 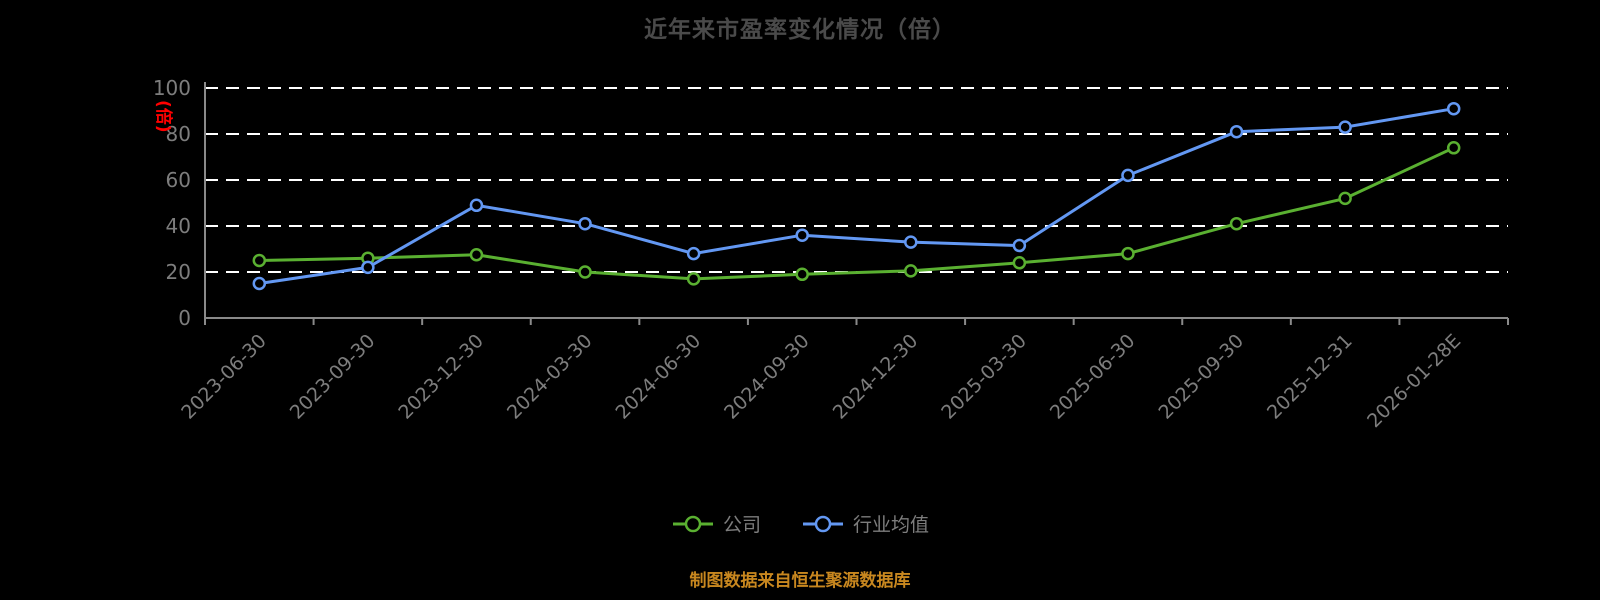 What do you see at coordinates (550, 377) in the screenshot?
I see `x-axis-label: 2024-03-30` at bounding box center [550, 377].